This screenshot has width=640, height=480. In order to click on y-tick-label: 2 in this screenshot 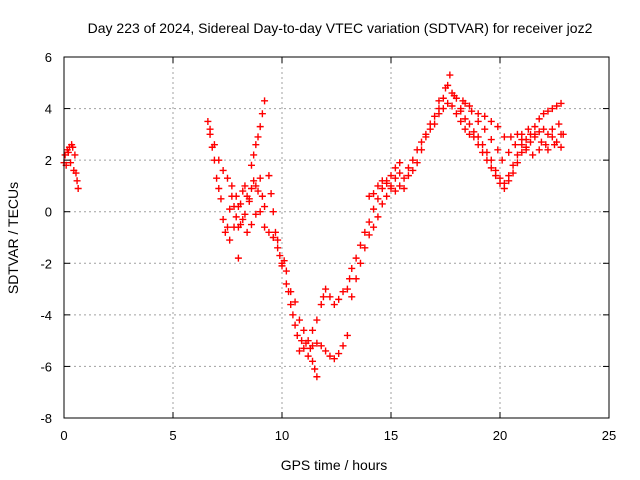, I will do `click(48, 160)`.